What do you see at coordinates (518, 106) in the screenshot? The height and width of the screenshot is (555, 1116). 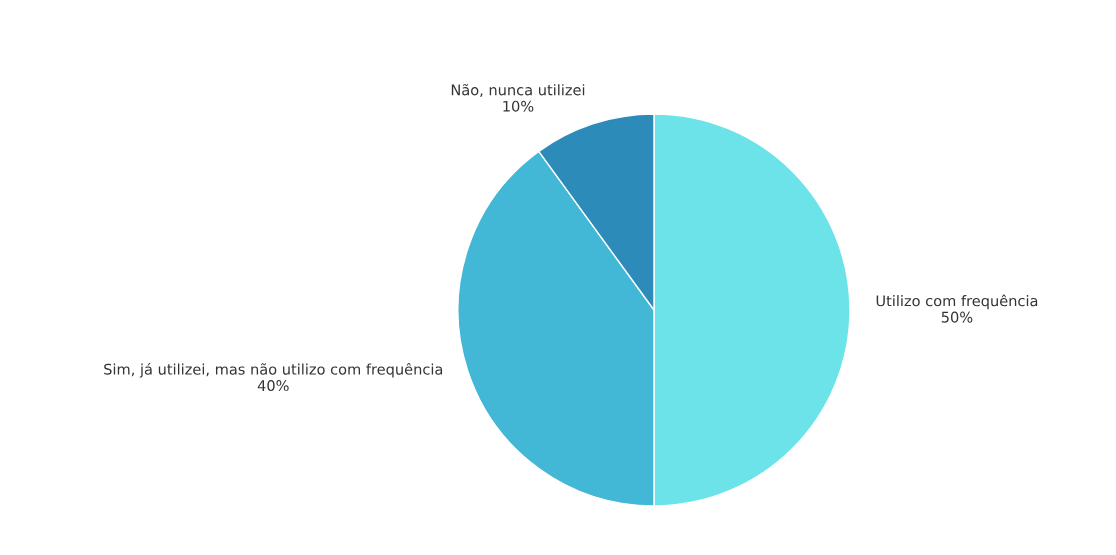 I see `data-label: 10%` at bounding box center [518, 106].